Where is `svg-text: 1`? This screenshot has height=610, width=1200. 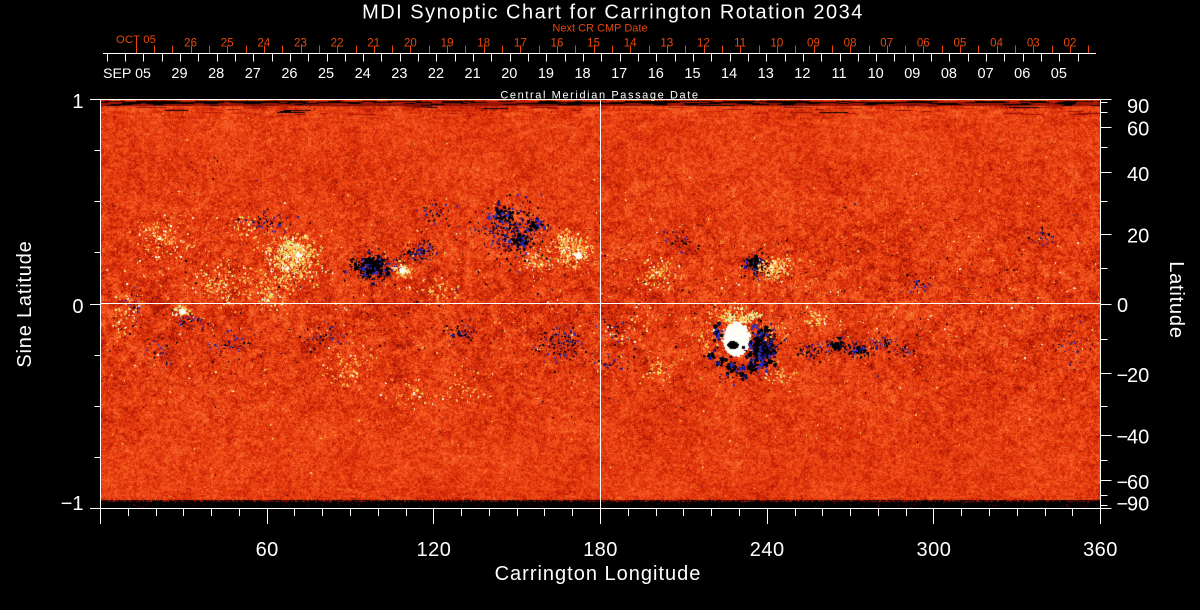
svg-text: 1 is located at coordinates (77, 102).